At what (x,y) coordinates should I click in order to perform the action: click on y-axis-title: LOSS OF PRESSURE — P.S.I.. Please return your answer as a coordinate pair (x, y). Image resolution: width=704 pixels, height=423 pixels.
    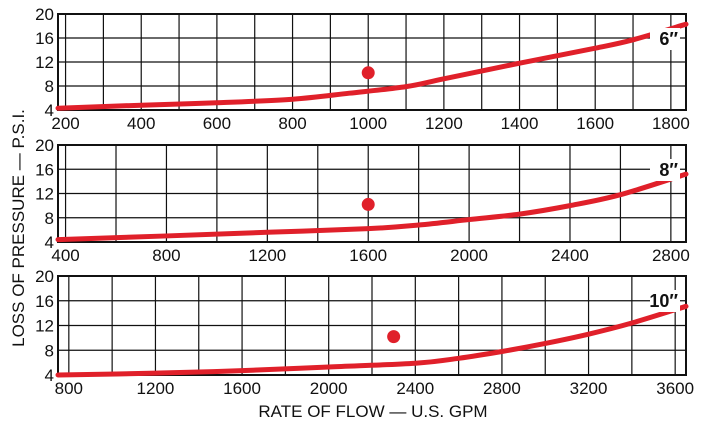
    Looking at the image, I should click on (18, 228).